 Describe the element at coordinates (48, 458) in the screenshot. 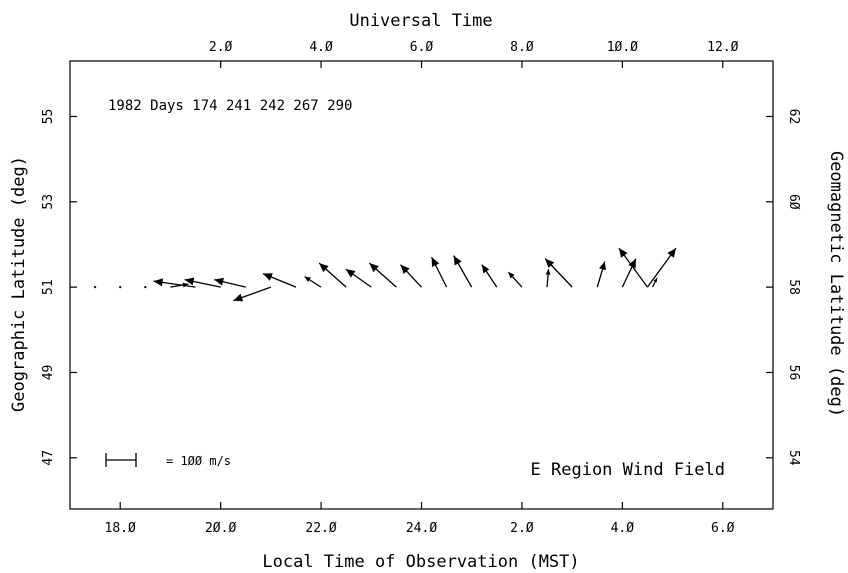

I see `y-left-tick-label: 47` at that location.